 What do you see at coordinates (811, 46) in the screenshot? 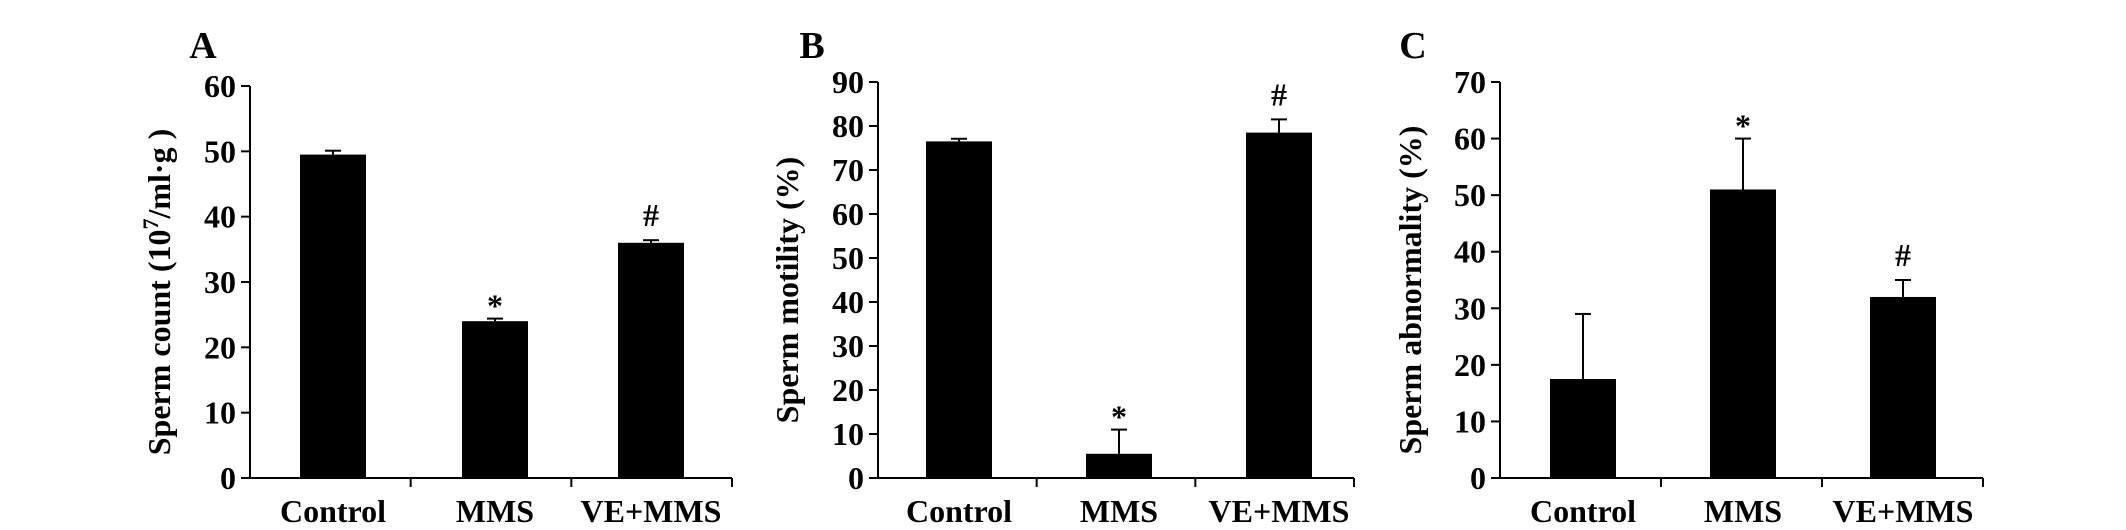
I see `panel-letter-b: B` at bounding box center [811, 46].